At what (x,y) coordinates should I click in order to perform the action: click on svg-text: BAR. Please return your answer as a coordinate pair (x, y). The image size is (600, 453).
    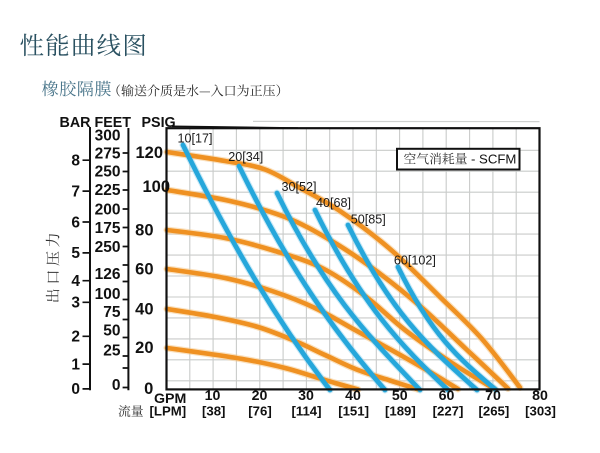
    Looking at the image, I should click on (76, 123).